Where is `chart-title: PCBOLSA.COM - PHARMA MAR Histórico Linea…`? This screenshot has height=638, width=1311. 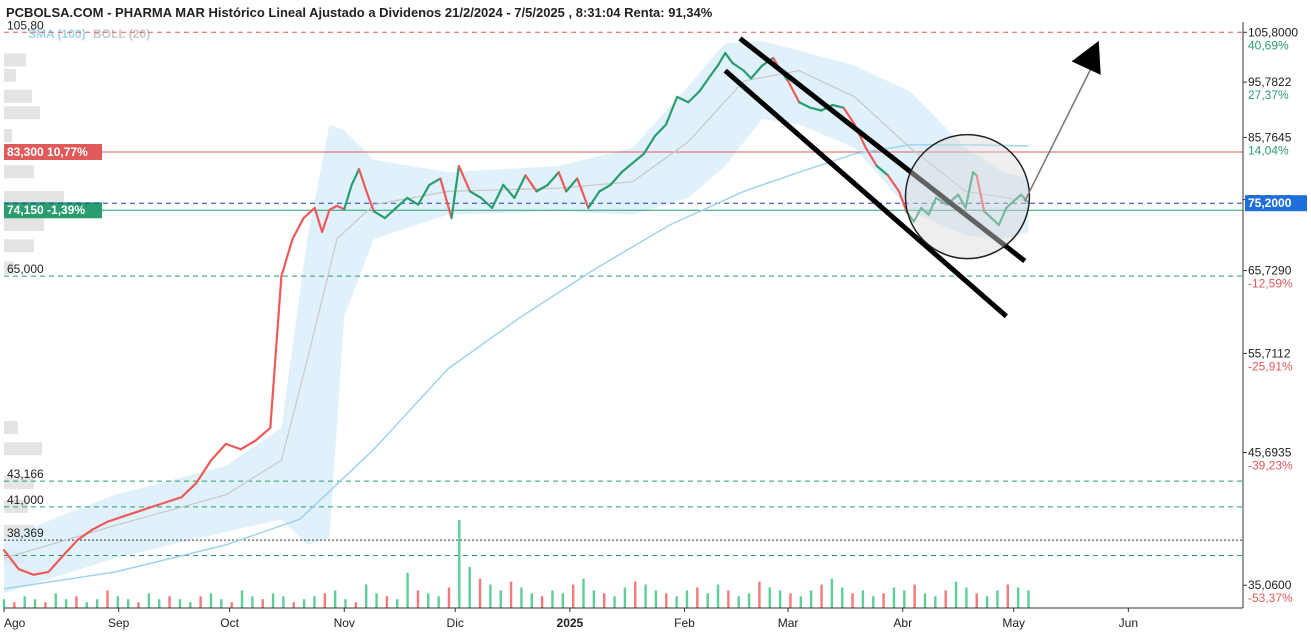 chart-title: PCBOLSA.COM - PHARMA MAR Histórico Linea… is located at coordinates (359, 12).